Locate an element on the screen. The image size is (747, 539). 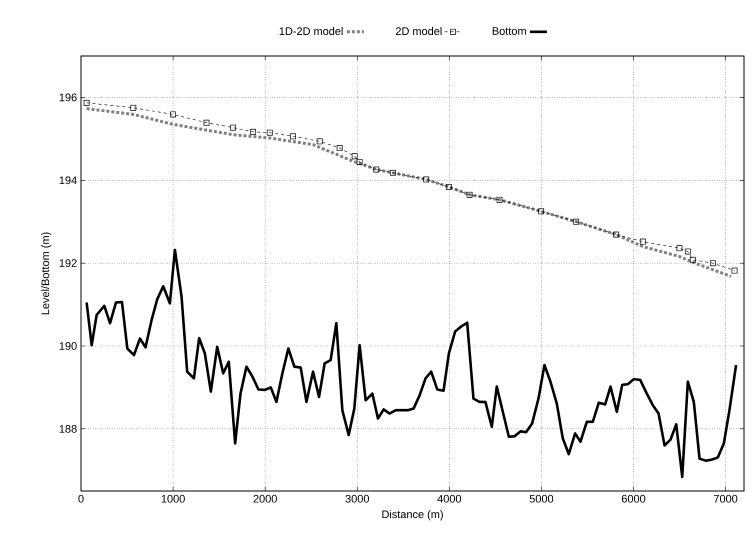
y-tick-label: 194 is located at coordinates (68, 180).